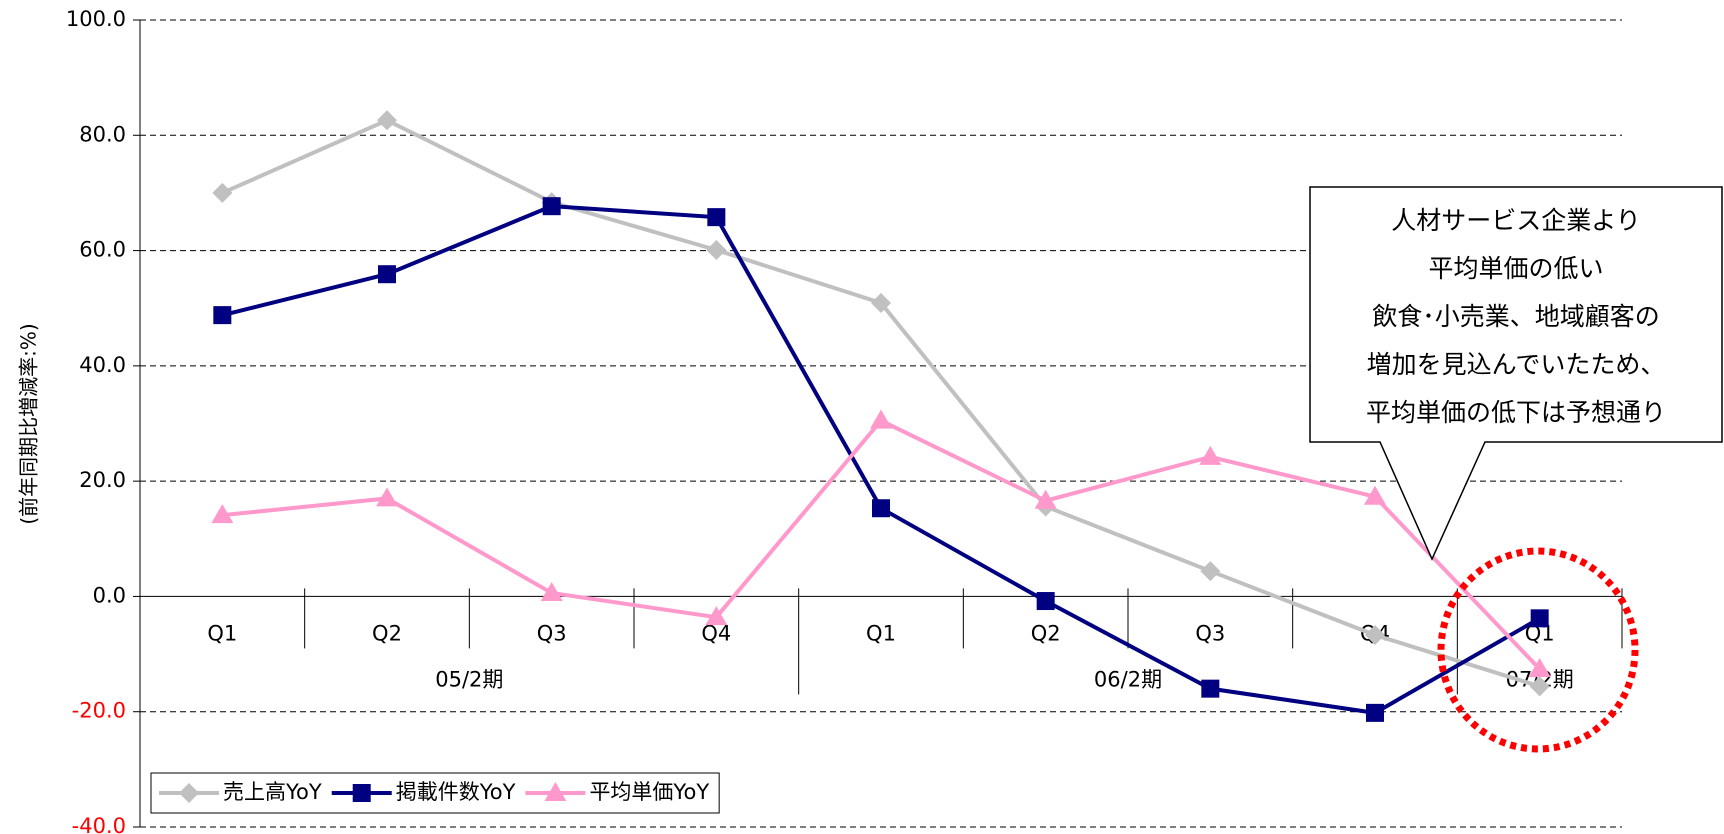 The width and height of the screenshot is (1724, 834). I want to click on highlight-circle, so click(1538, 650).